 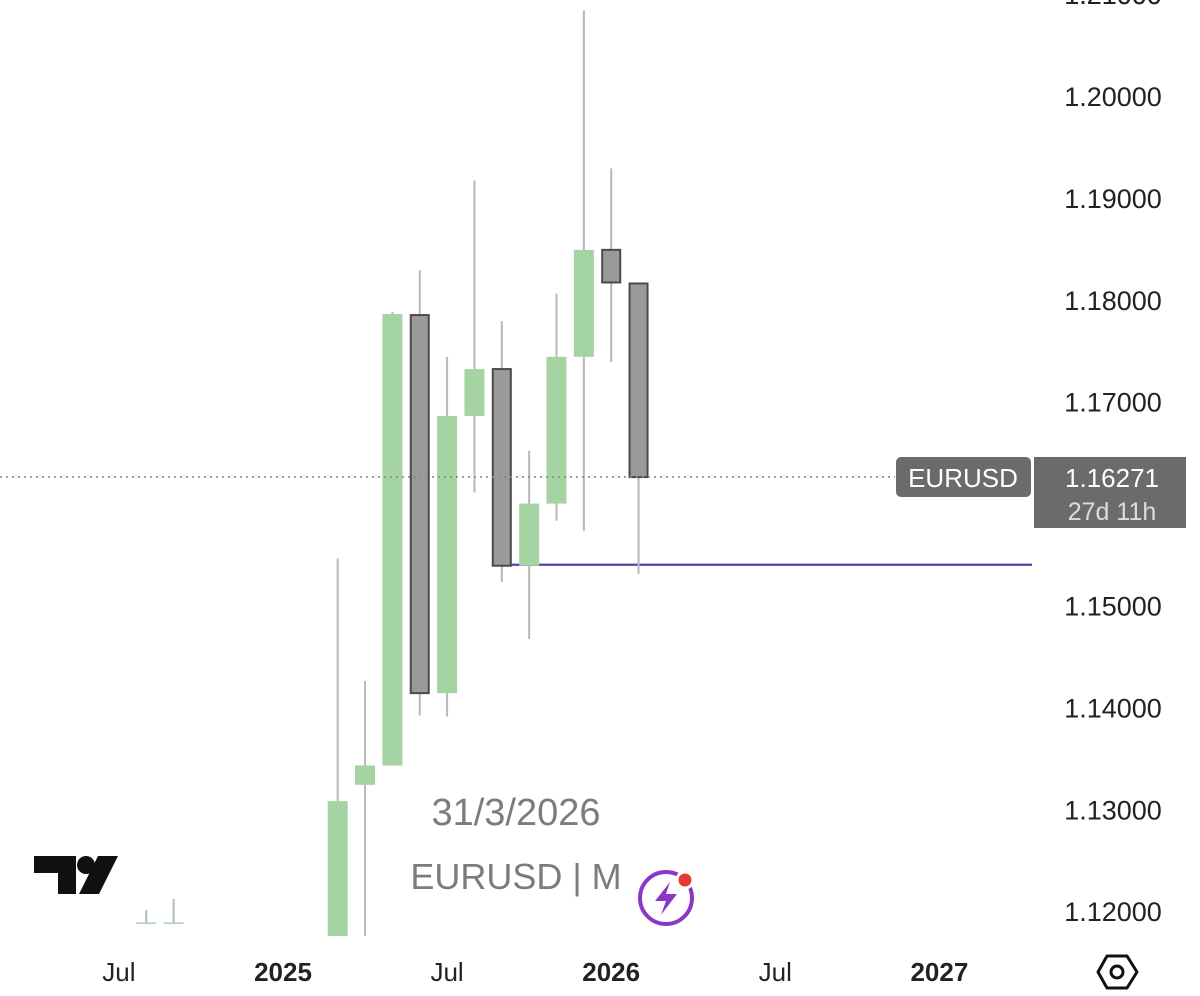 I want to click on price-tick-label: 1.20000, so click(x=1113, y=97).